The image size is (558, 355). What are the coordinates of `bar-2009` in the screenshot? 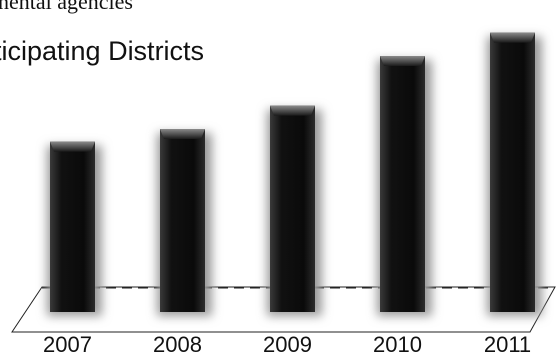 It's located at (294, 210).